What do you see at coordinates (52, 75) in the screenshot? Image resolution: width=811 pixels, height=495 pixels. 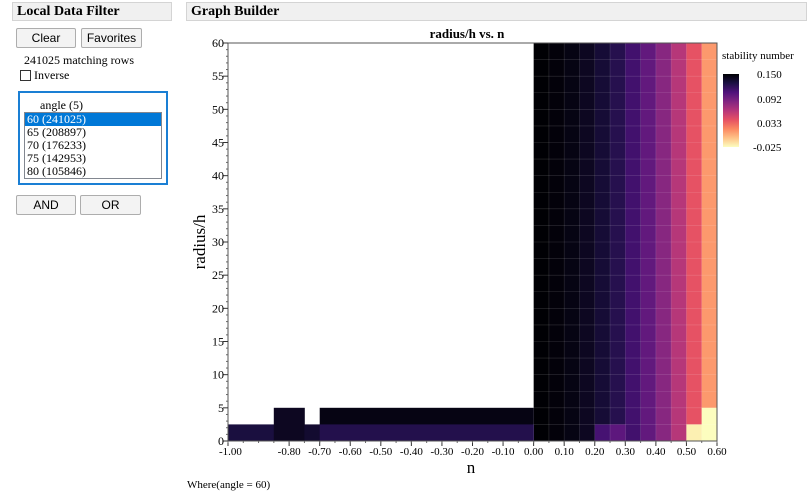 I see `inverse-label: Inverse` at bounding box center [52, 75].